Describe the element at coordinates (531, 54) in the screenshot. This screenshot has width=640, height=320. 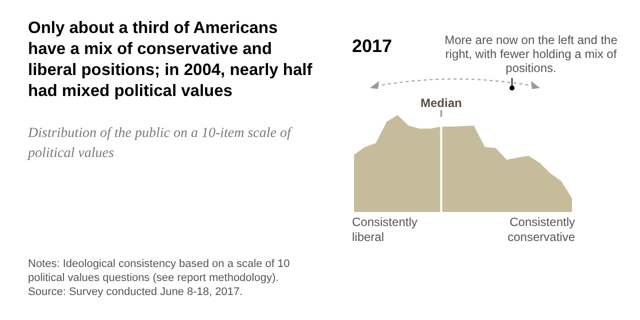
I see `text: More are now on the left and the right, with fewer holding a mix of positions.` at that location.